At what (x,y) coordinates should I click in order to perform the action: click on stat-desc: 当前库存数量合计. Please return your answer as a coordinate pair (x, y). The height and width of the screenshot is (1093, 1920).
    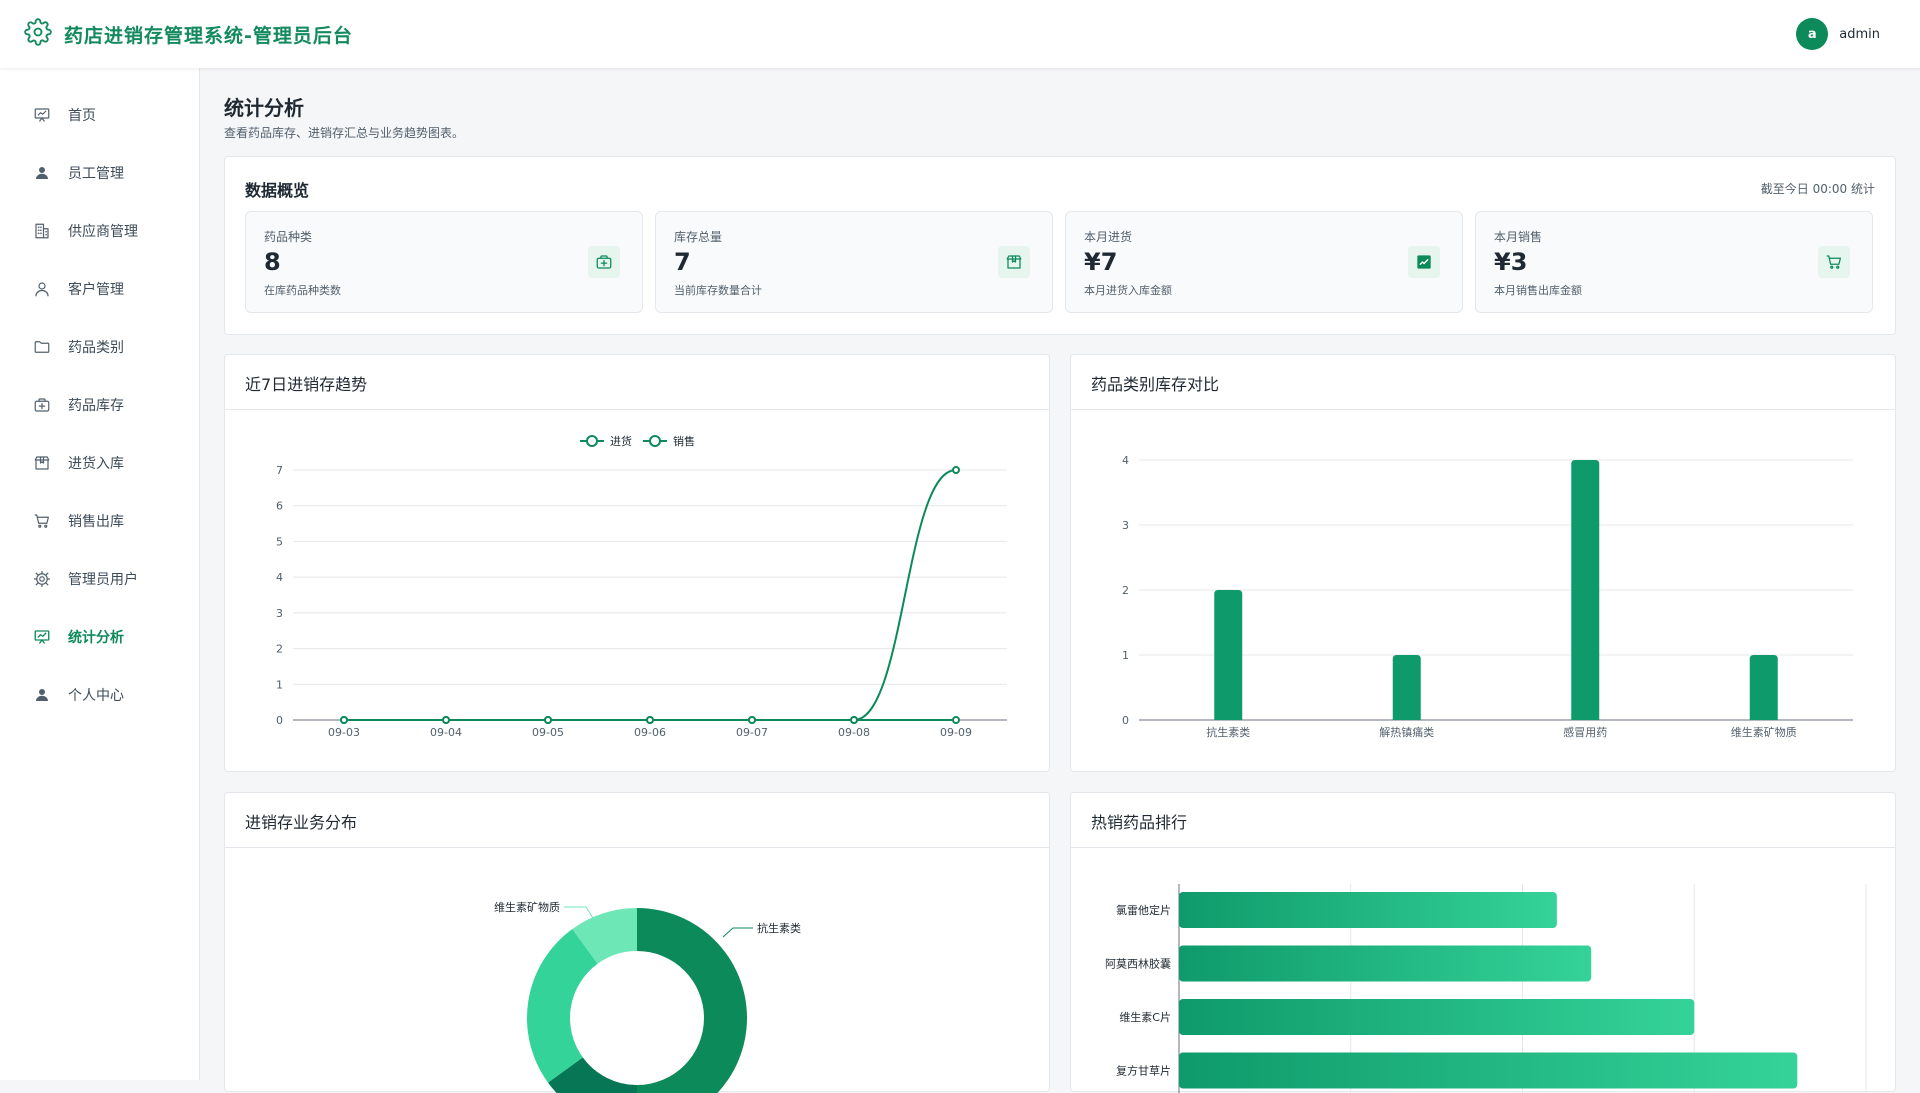
    Looking at the image, I should click on (718, 290).